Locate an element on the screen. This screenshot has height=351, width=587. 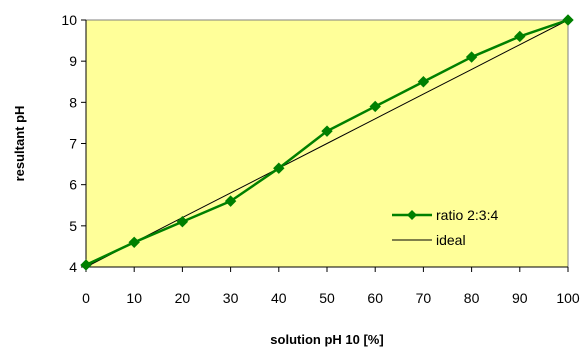
y-axis: 4 5 6 7 8 9 10 is located at coordinates (74, 143).